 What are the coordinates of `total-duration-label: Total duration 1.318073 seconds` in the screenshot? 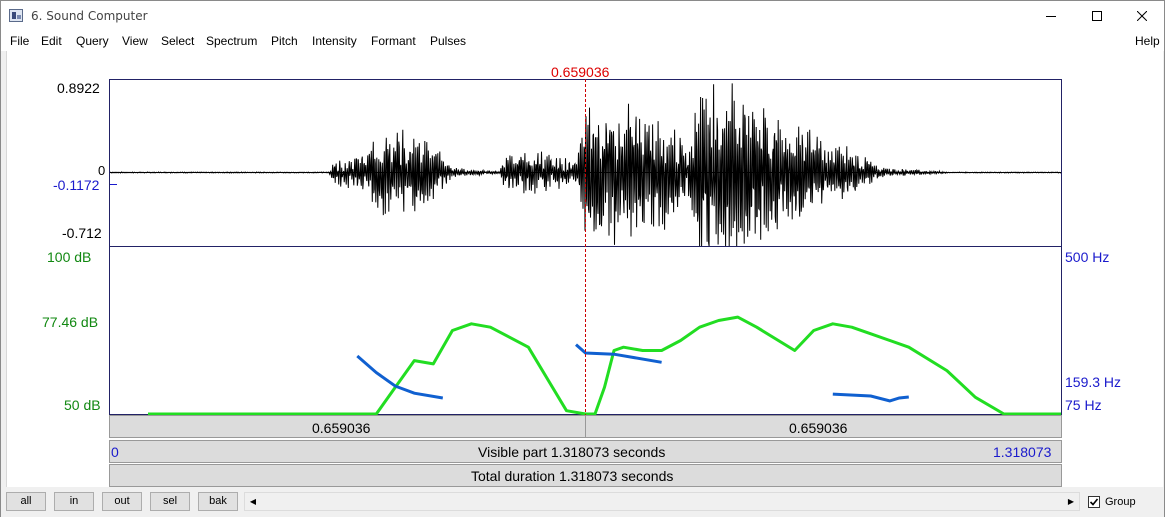 It's located at (572, 476).